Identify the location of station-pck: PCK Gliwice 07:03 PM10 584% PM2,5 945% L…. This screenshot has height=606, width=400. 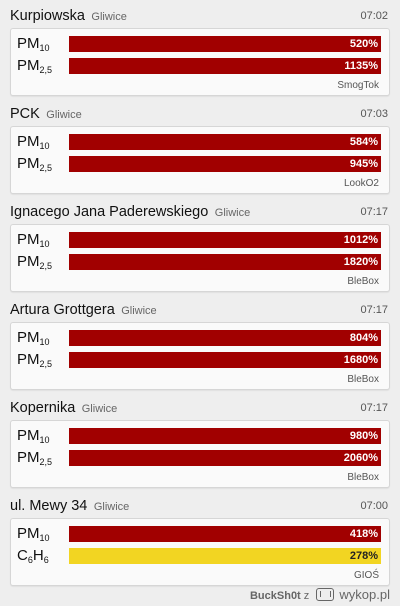
(200, 148).